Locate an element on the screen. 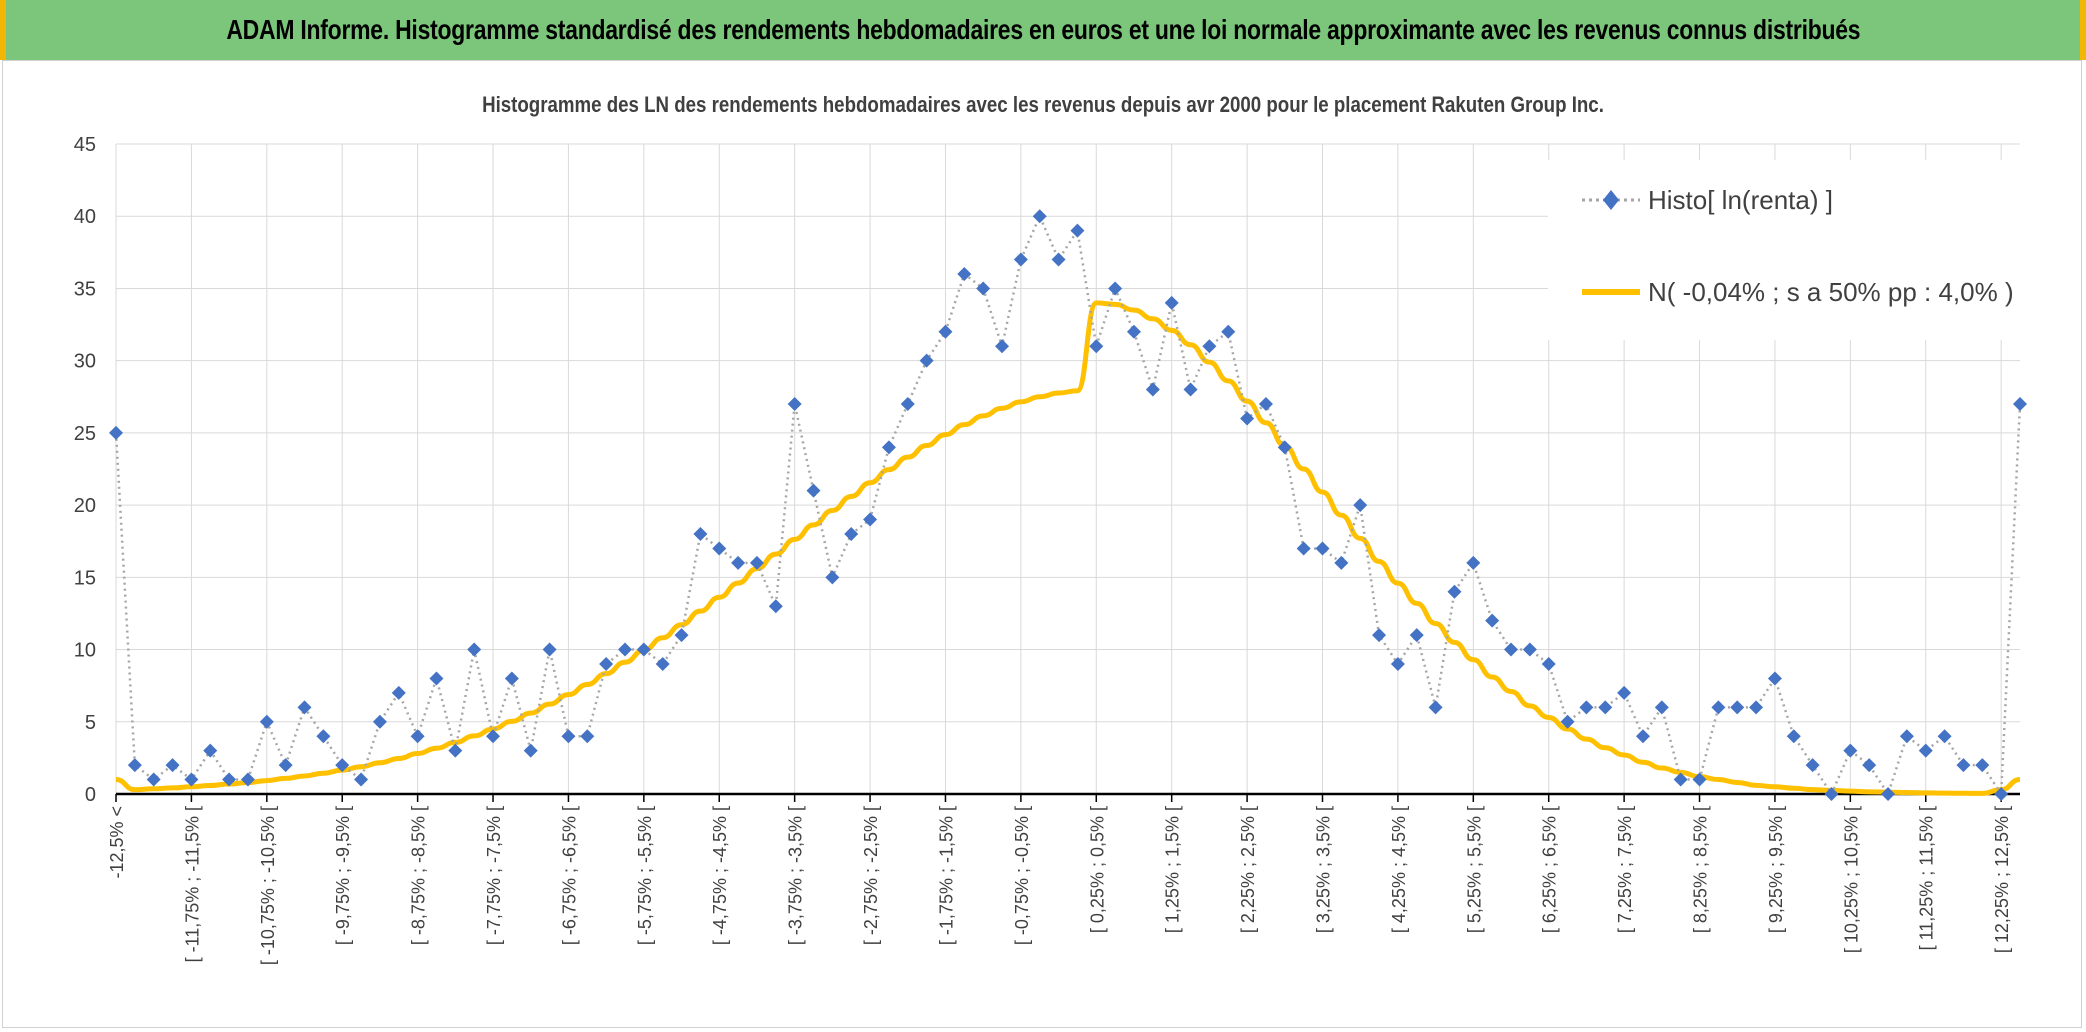 The height and width of the screenshot is (1032, 2086). legend-diamond-icon is located at coordinates (1611, 200).